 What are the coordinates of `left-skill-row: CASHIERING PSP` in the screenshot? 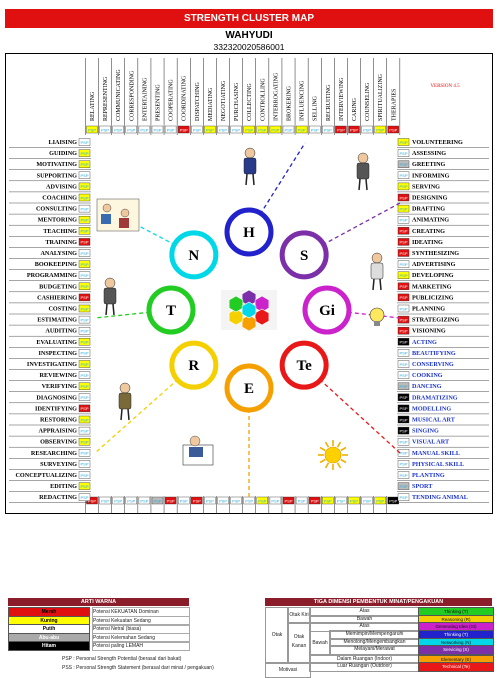 It's located at (50, 298).